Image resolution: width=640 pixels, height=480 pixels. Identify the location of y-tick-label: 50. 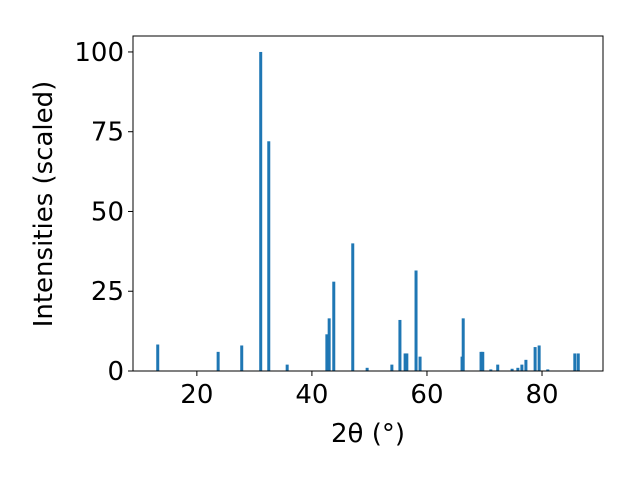
(107, 212).